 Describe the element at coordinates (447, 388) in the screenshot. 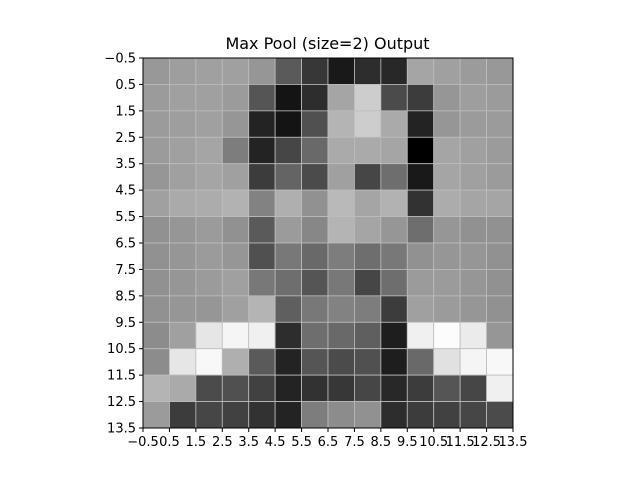

I see `heatmap-cell-r12-c11` at that location.